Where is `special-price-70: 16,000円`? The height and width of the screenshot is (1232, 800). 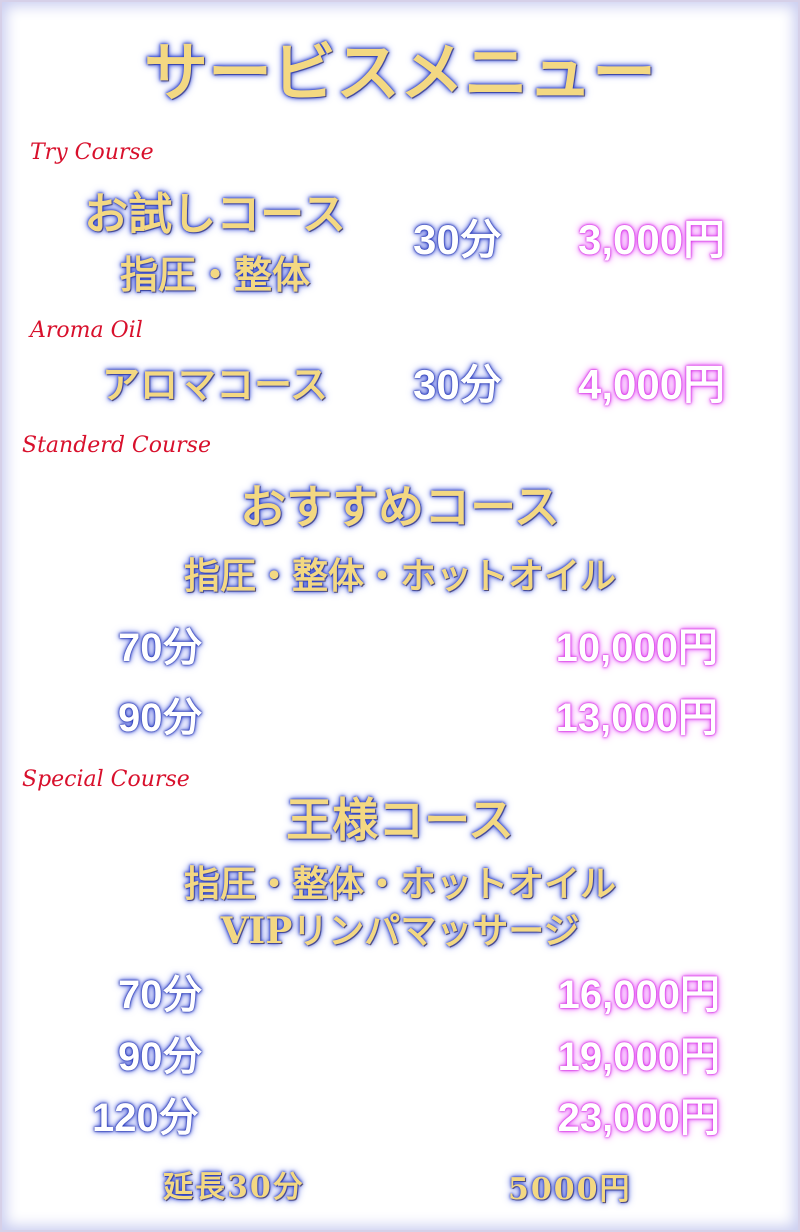
special-price-70: 16,000円 is located at coordinates (638, 995).